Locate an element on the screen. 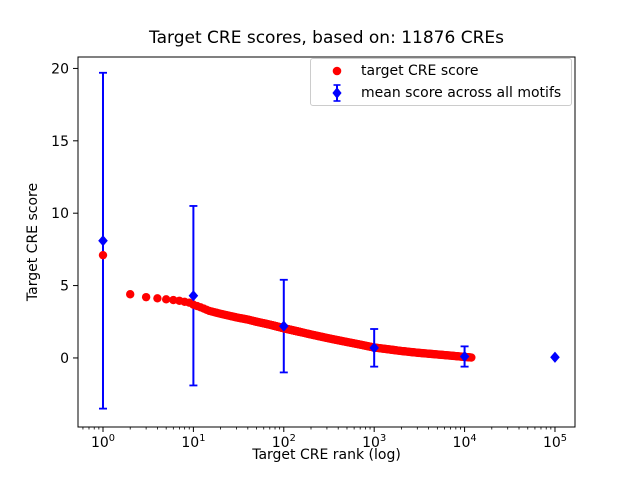 The width and height of the screenshot is (640, 480). chart-title: Target CRE scores, based on: 11876 CREs is located at coordinates (326, 38).